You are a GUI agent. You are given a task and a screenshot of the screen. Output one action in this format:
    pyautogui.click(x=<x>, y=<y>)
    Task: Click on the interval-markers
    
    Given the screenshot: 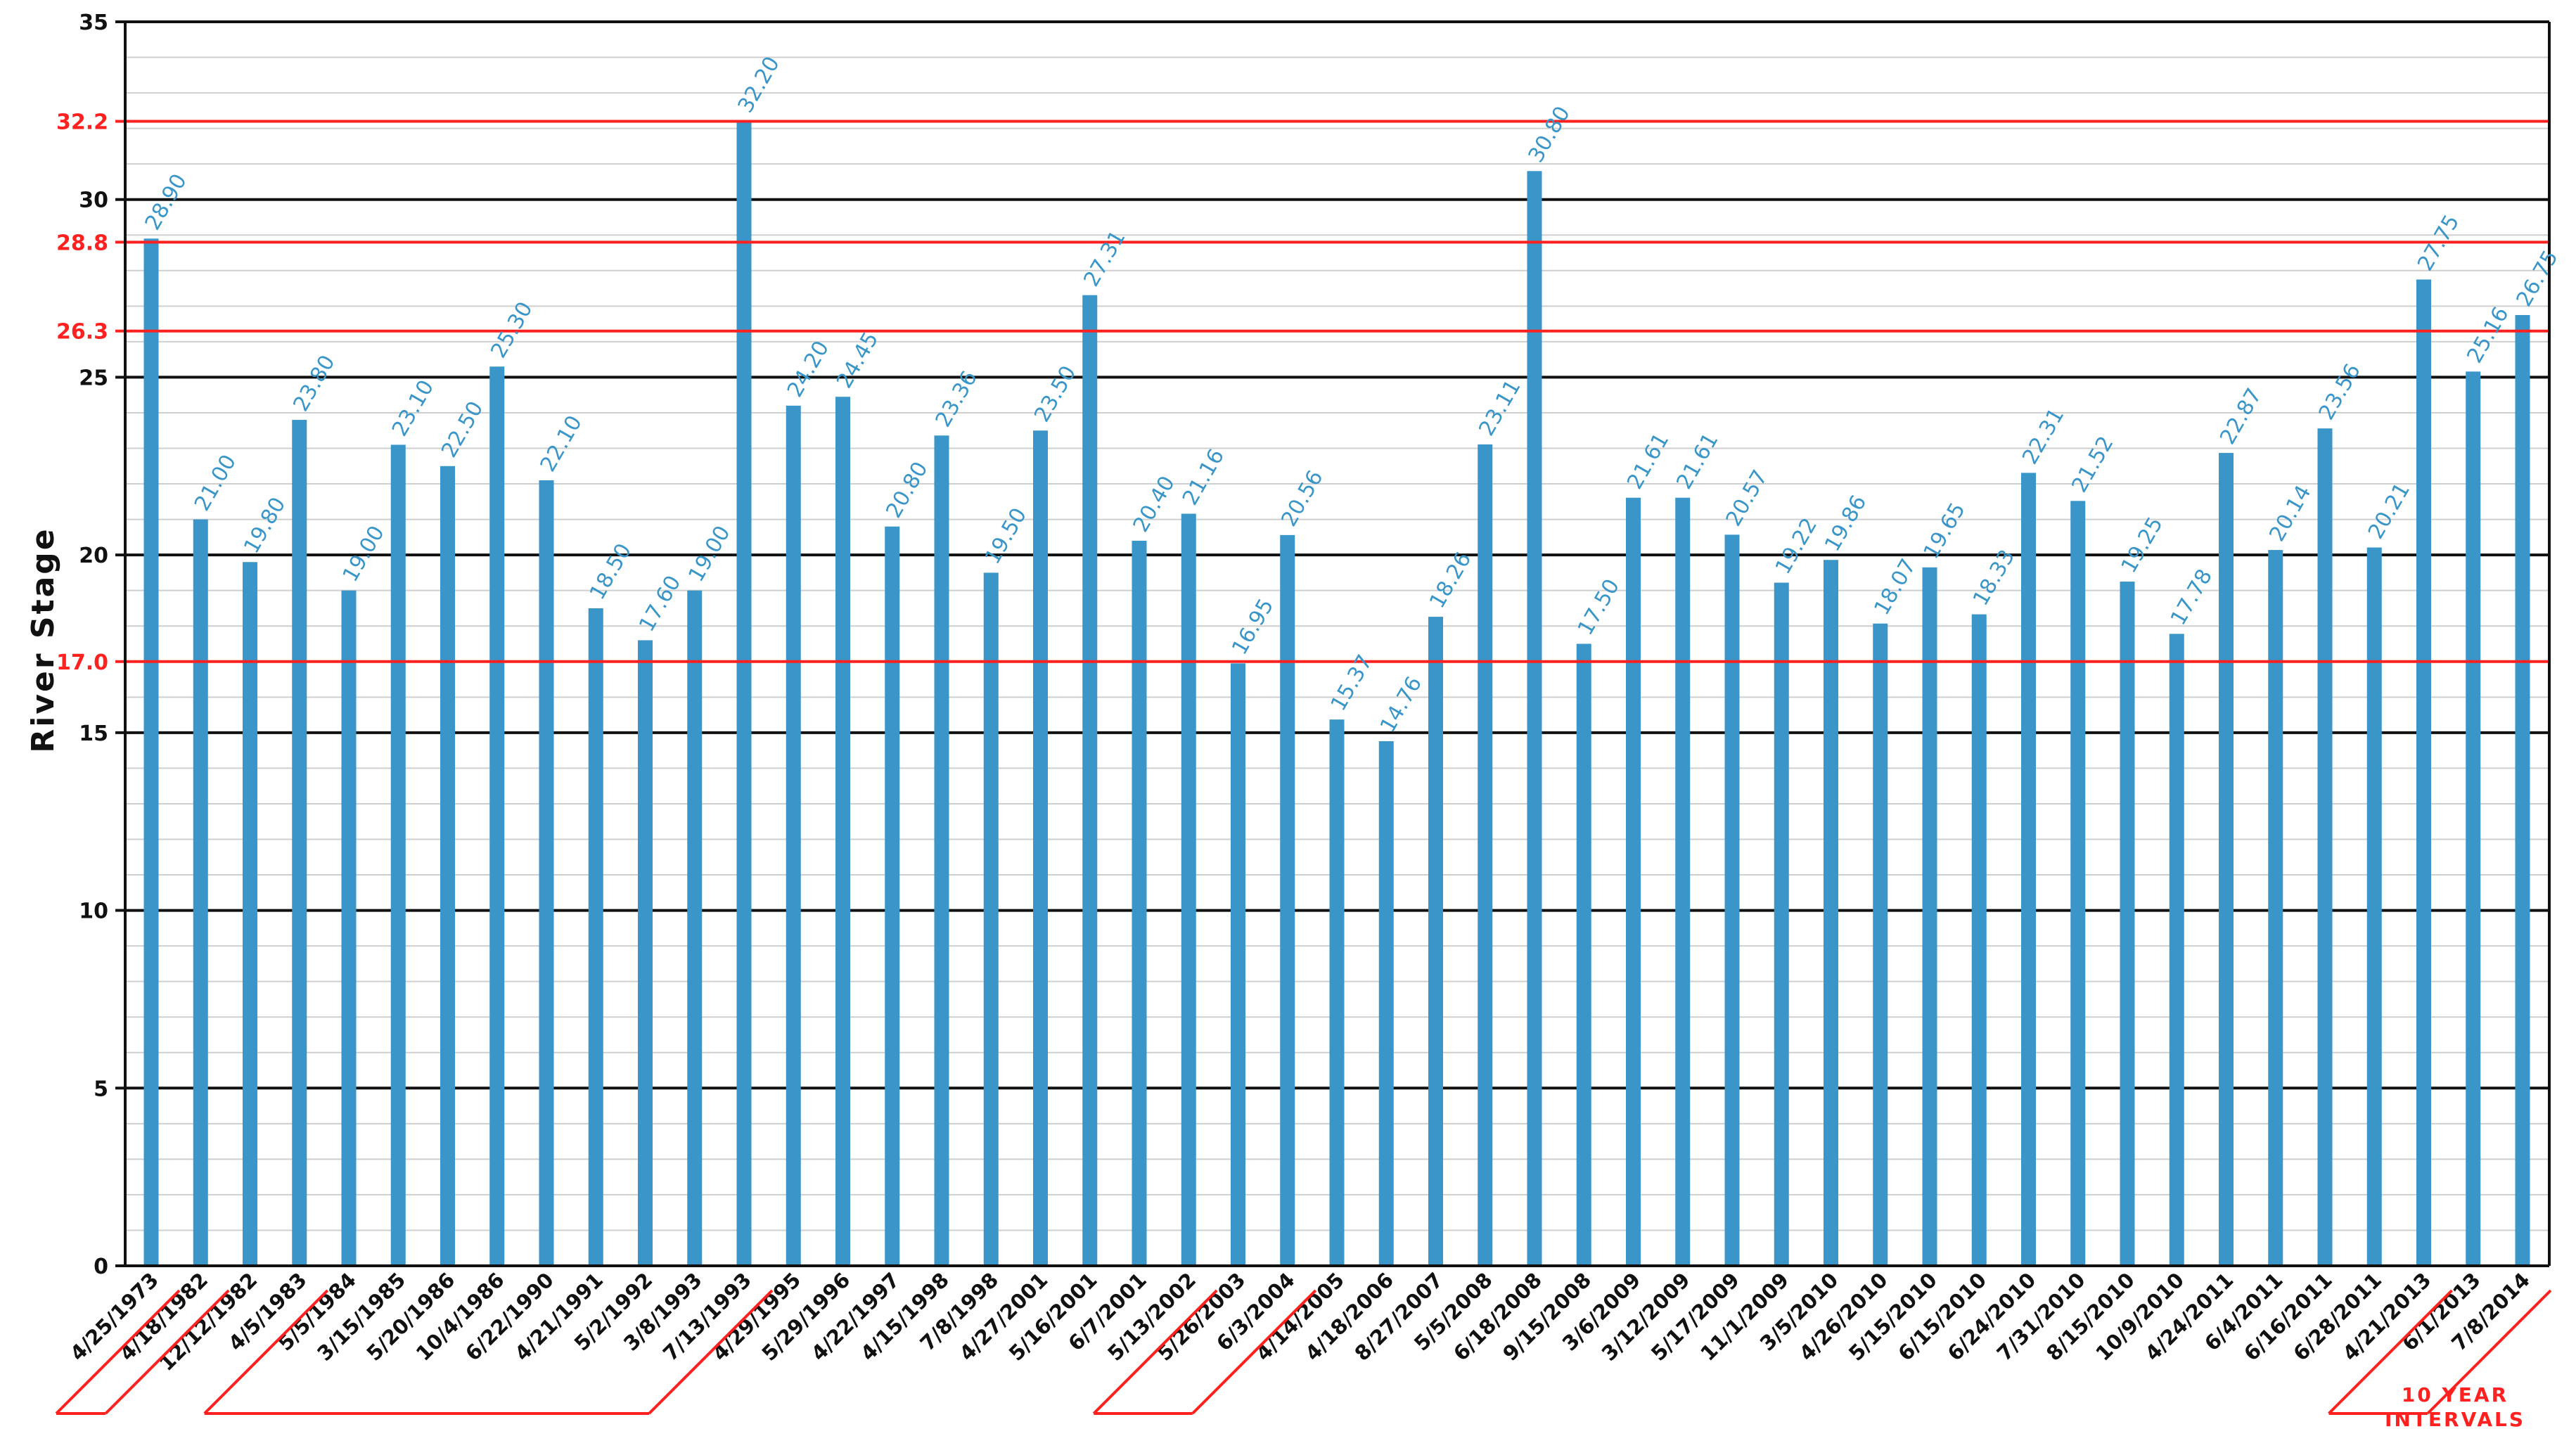 What is the action you would take?
    pyautogui.click(x=1303, y=1352)
    